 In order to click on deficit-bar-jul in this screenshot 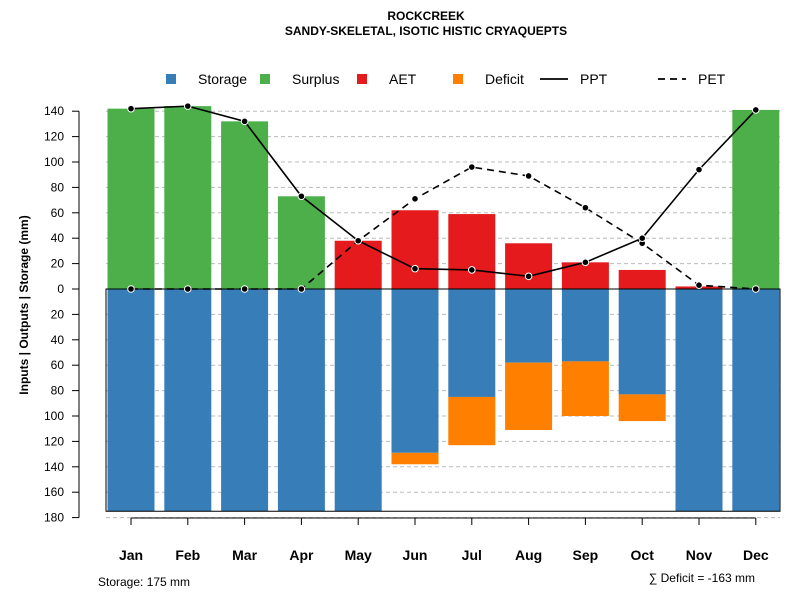, I will do `click(472, 421)`.